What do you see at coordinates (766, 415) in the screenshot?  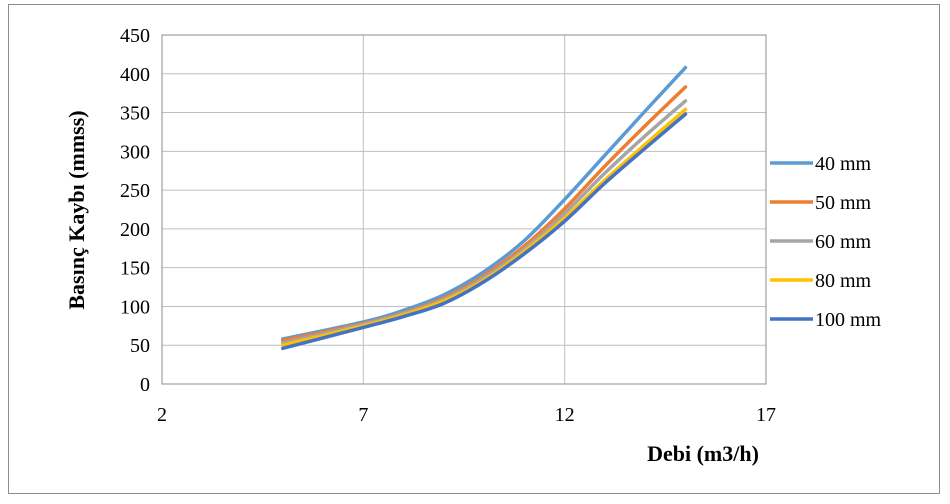 I see `x-tick-label: 17` at bounding box center [766, 415].